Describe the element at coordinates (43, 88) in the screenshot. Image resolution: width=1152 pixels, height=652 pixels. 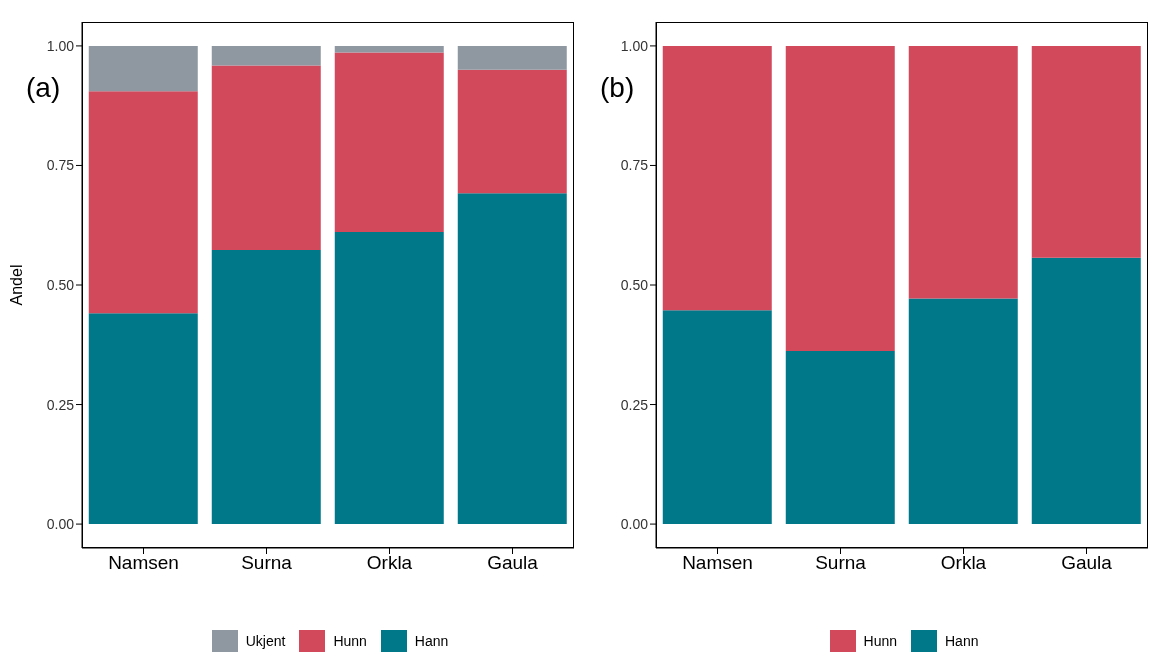
I see `text: (a)` at that location.